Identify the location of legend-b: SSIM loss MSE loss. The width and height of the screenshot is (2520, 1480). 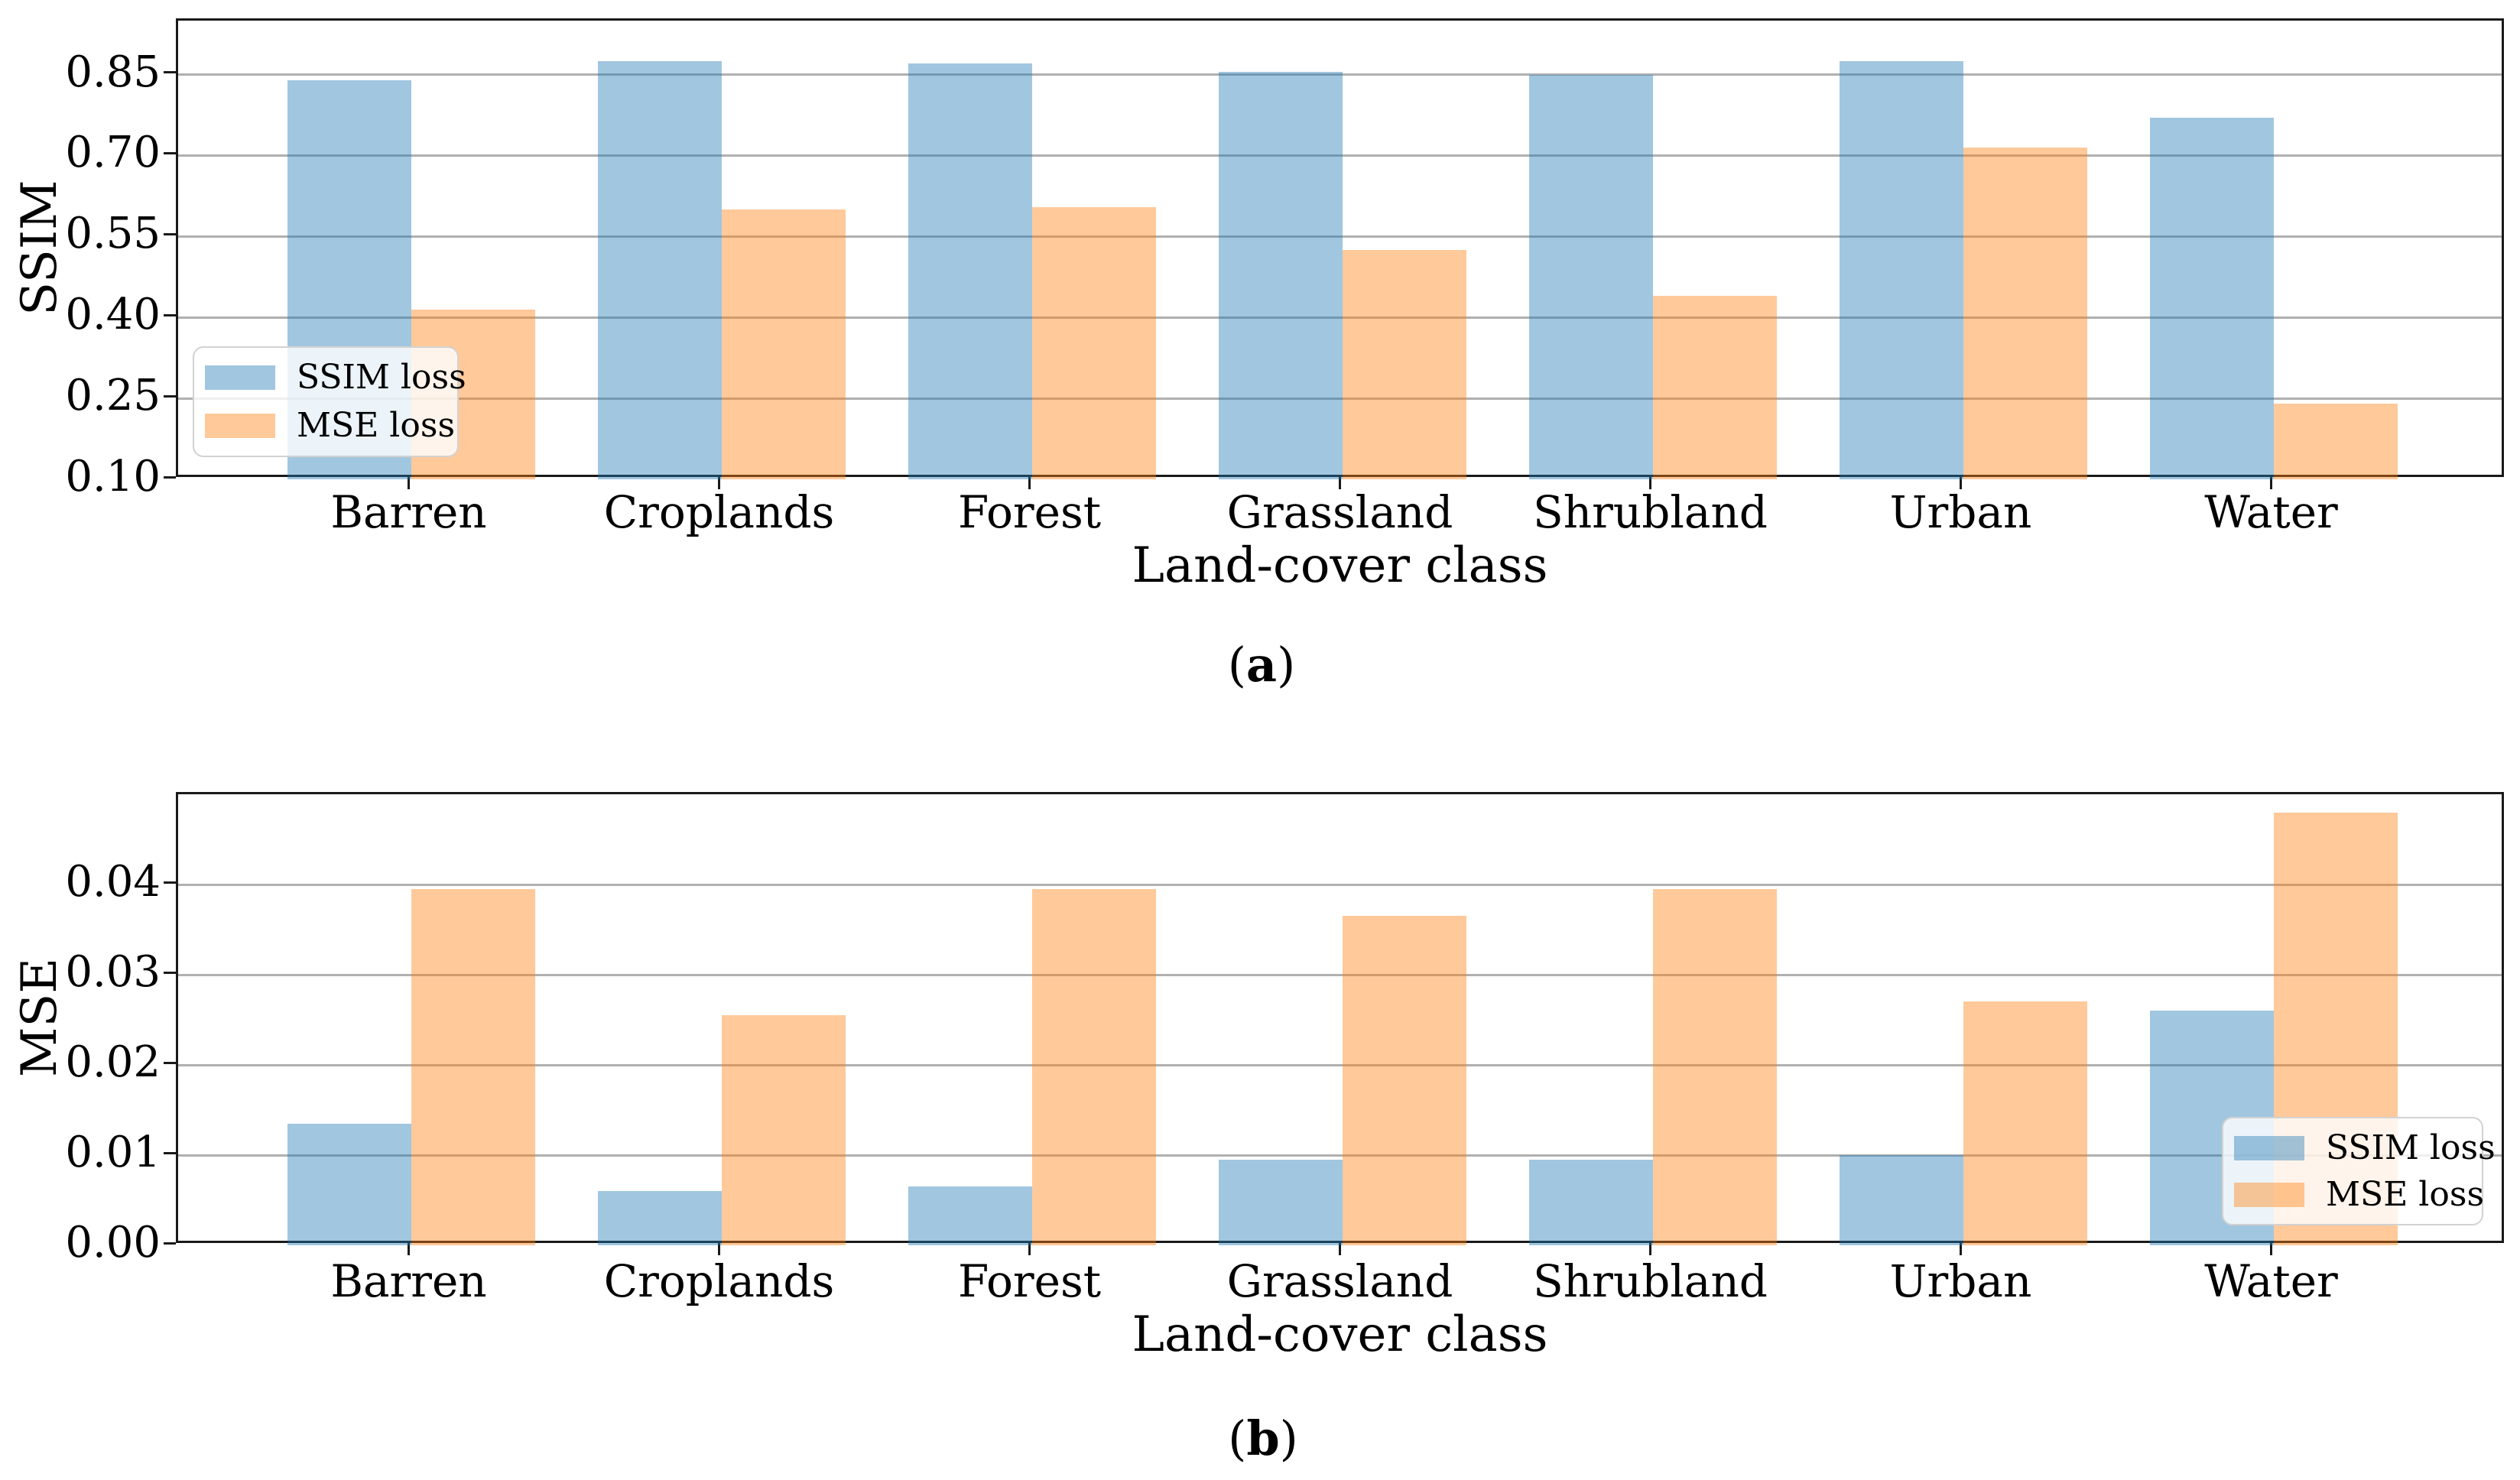
(2359, 1171).